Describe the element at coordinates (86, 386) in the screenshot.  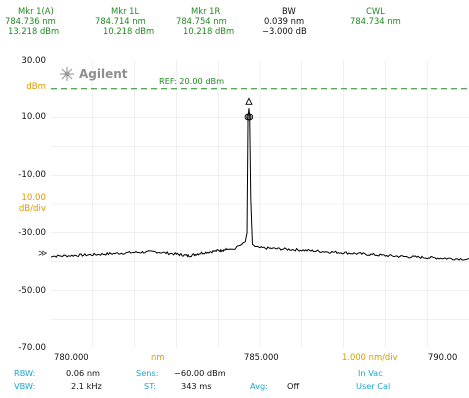
I see `vbw-value: 2.1 kHz` at that location.